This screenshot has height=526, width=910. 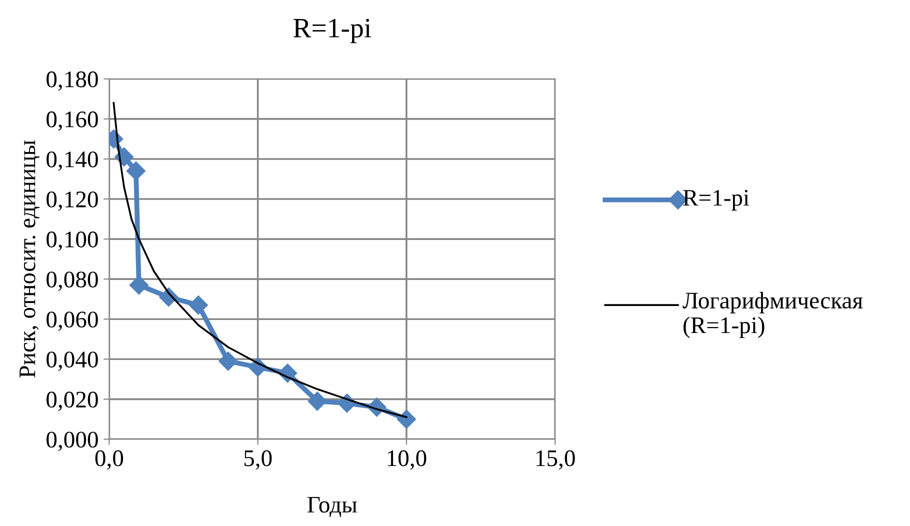 I want to click on y-tick-label: 0,160, so click(x=72, y=121).